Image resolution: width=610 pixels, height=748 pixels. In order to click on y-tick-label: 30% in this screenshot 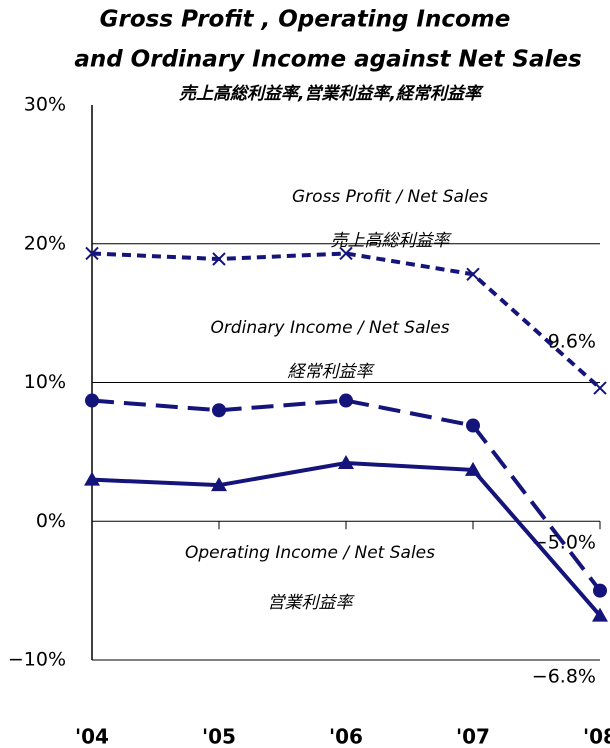, I will do `click(45, 105)`.